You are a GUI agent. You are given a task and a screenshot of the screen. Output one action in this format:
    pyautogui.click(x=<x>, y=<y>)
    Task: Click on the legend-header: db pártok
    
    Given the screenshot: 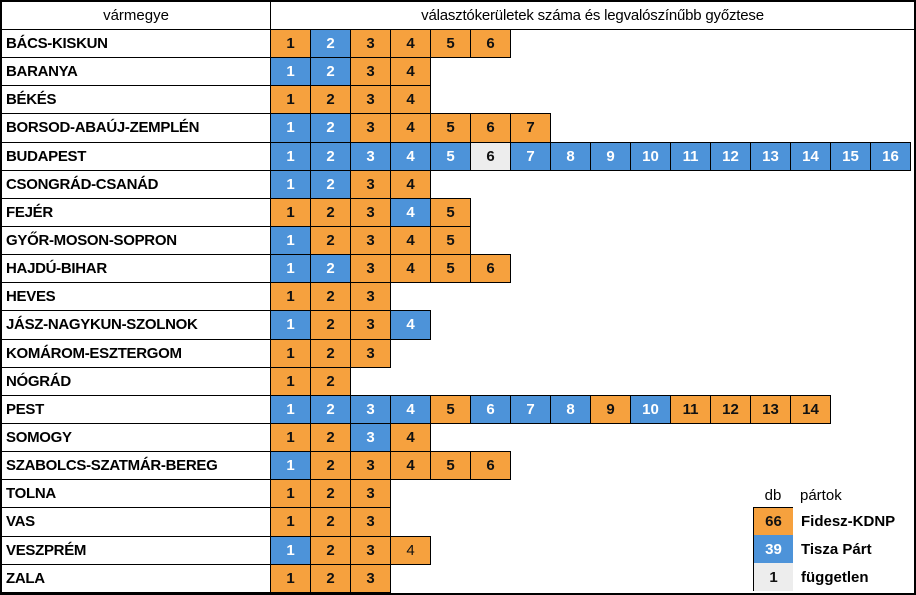 What is the action you would take?
    pyautogui.click(x=824, y=495)
    